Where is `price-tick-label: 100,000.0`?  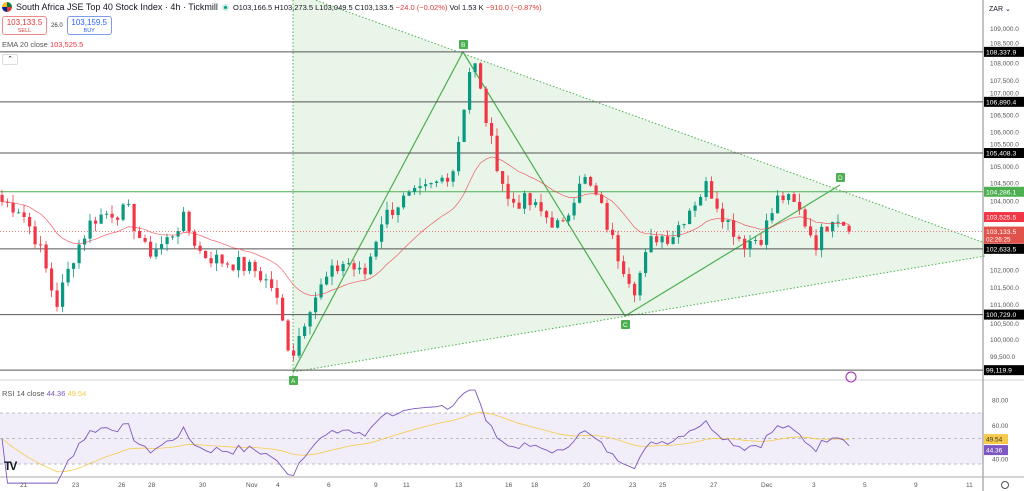 price-tick-label: 100,000.0 is located at coordinates (1004, 340).